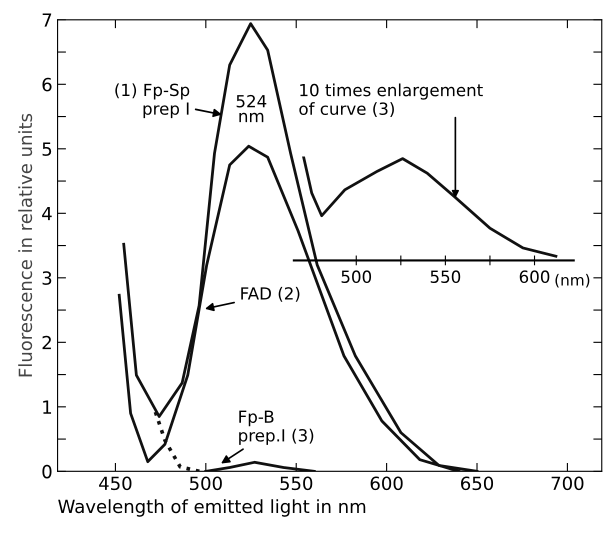 The height and width of the screenshot is (535, 606). Describe the element at coordinates (46, 343) in the screenshot. I see `y-tick-label: 2` at that location.